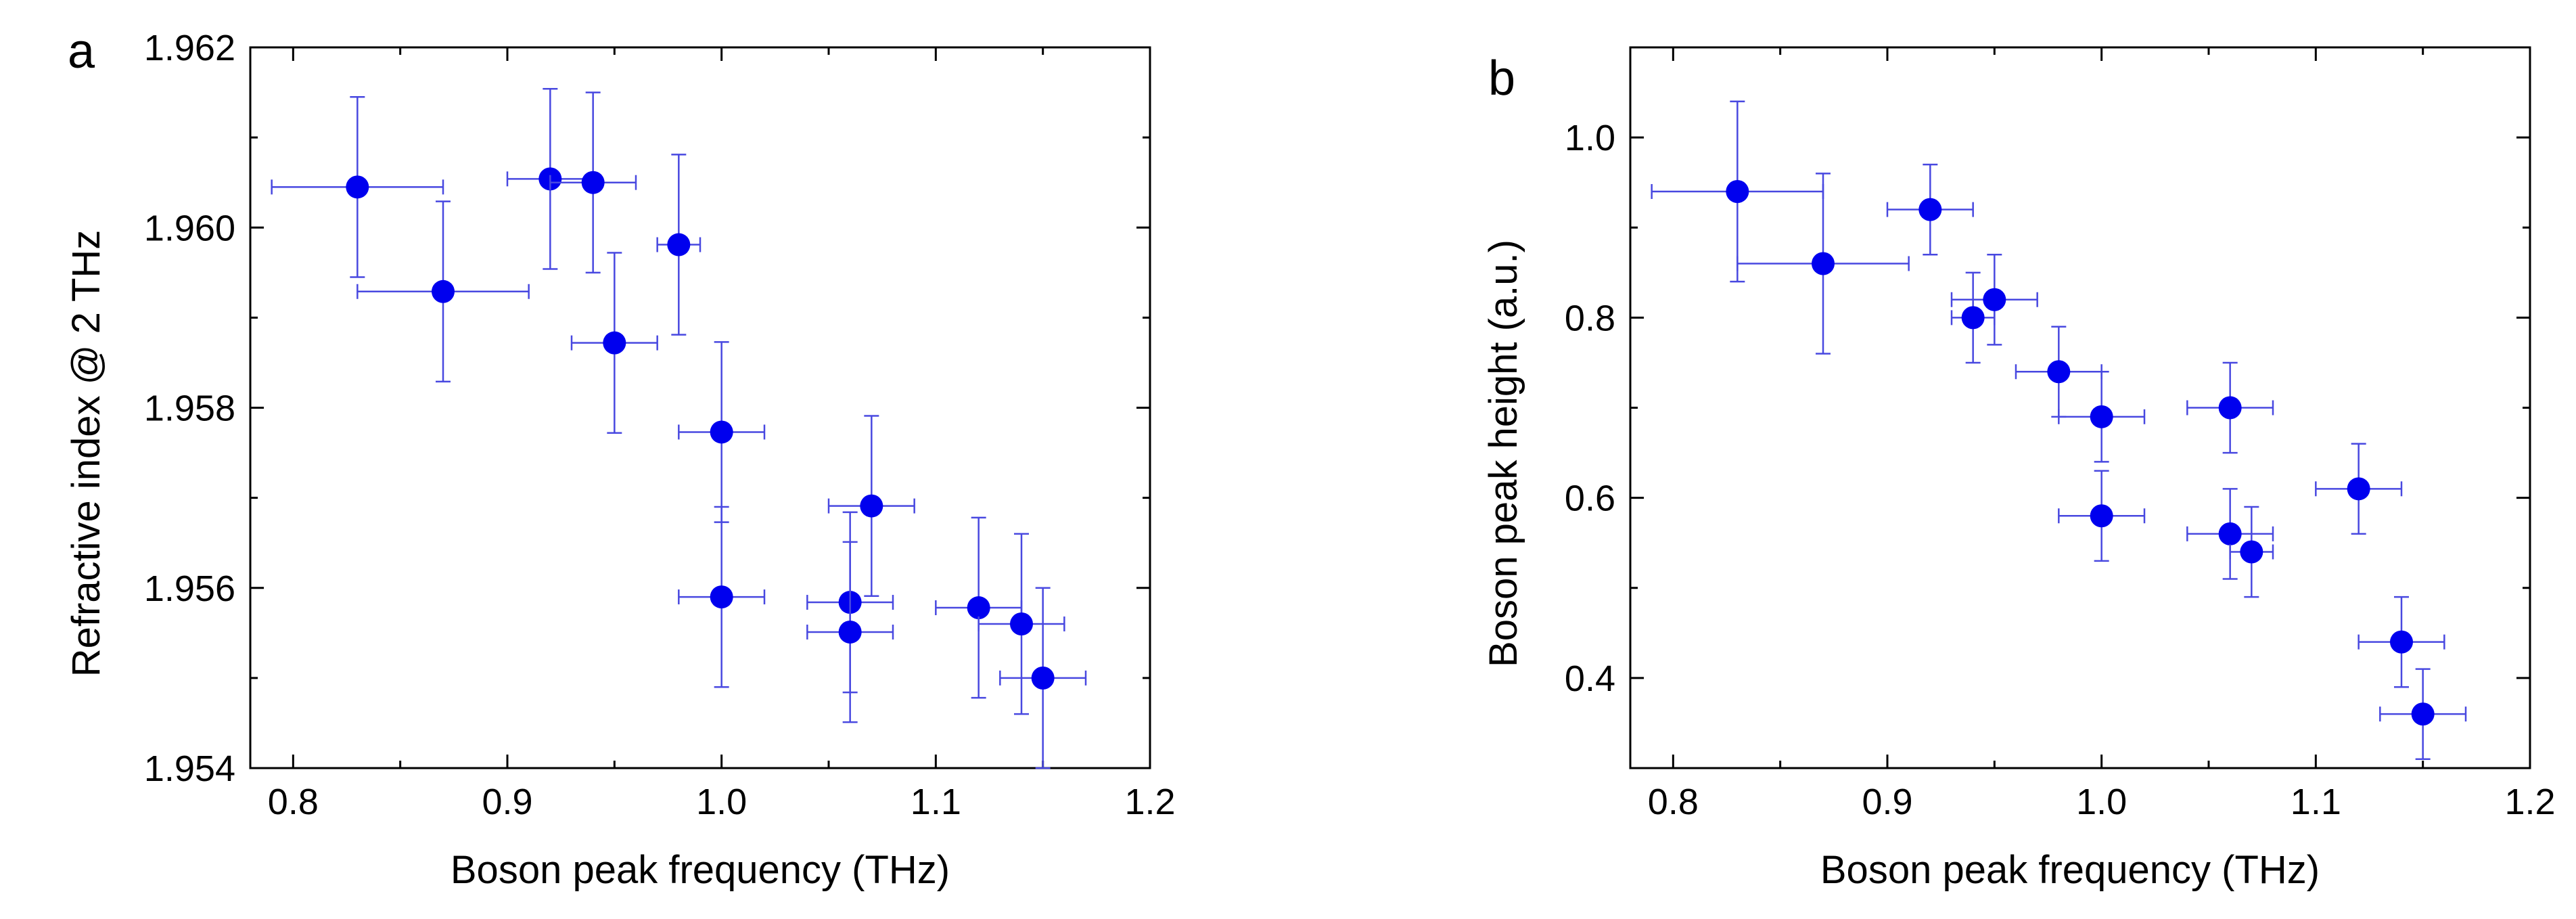 The width and height of the screenshot is (2576, 919). What do you see at coordinates (1502, 79) in the screenshot?
I see `panel-b-label: b` at bounding box center [1502, 79].